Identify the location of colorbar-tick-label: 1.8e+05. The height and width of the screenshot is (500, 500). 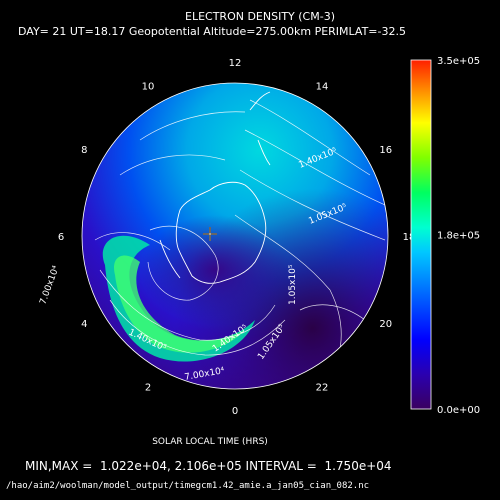
(458, 236).